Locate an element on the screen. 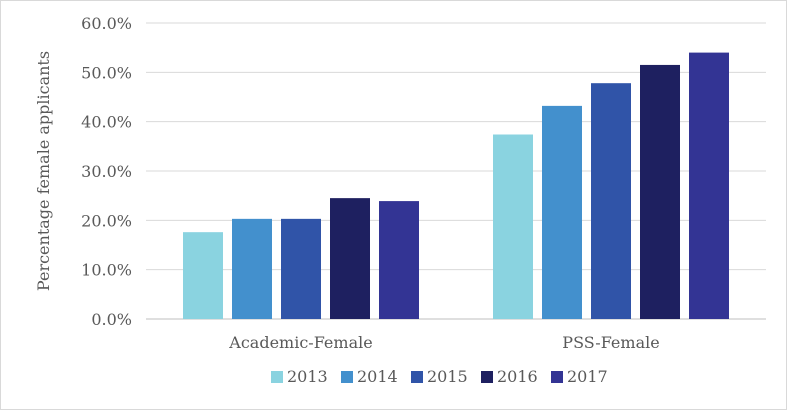  legend-swatch-2013 is located at coordinates (277, 377).